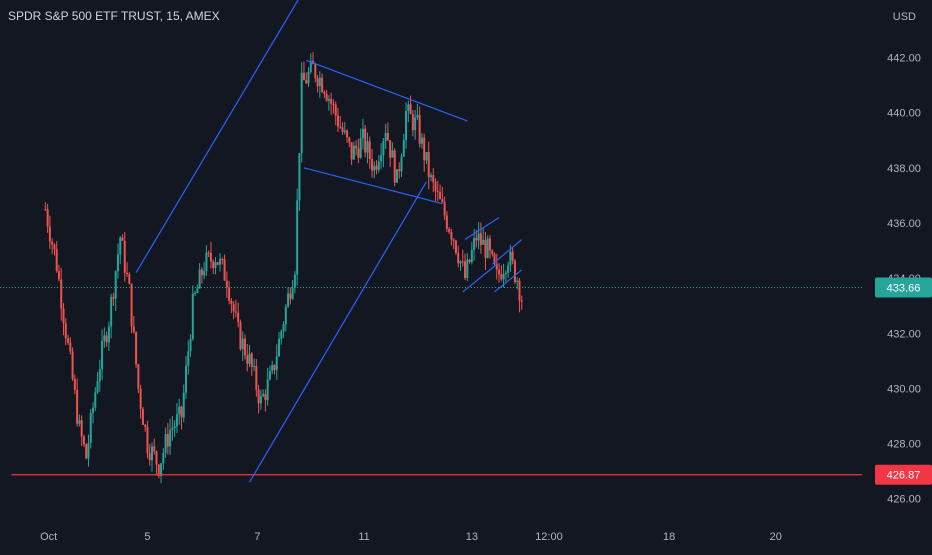  I want to click on trendline-small-flag-2-top, so click(507, 252).